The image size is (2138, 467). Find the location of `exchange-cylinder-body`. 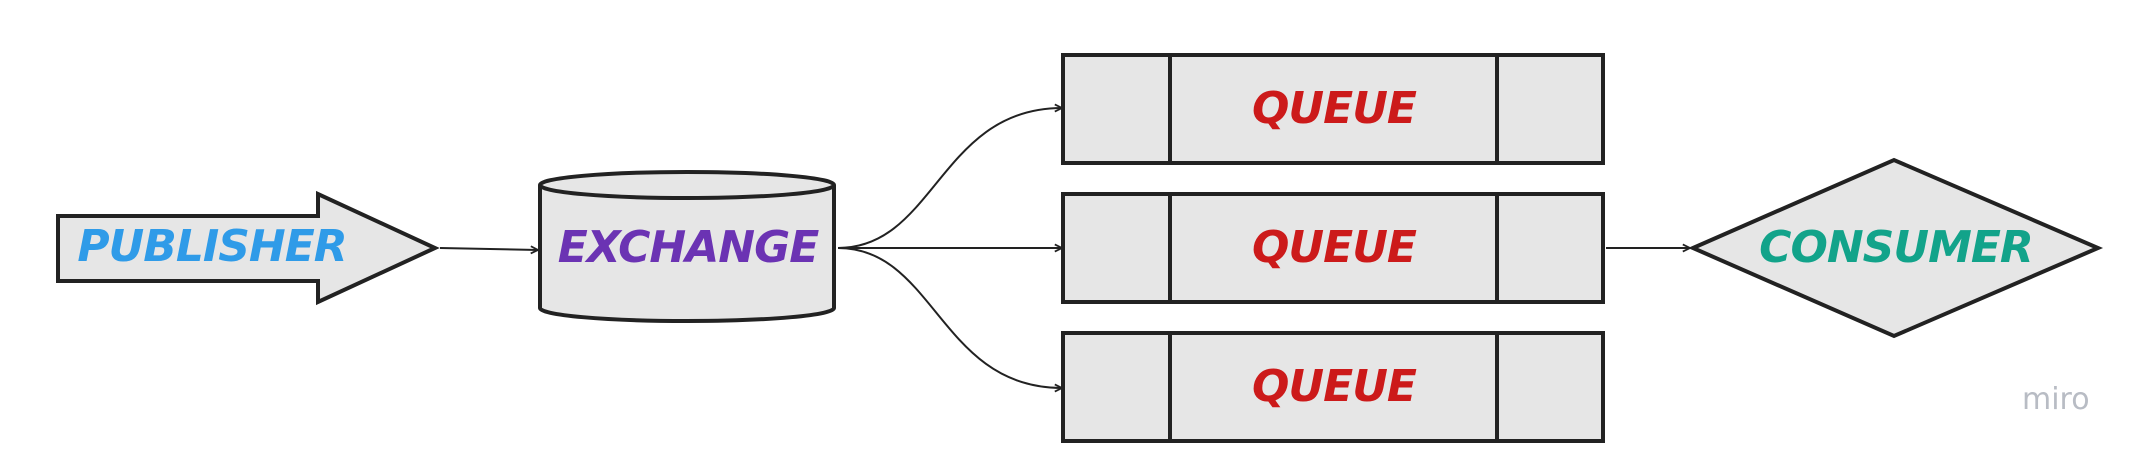

exchange-cylinder-body is located at coordinates (687, 254).